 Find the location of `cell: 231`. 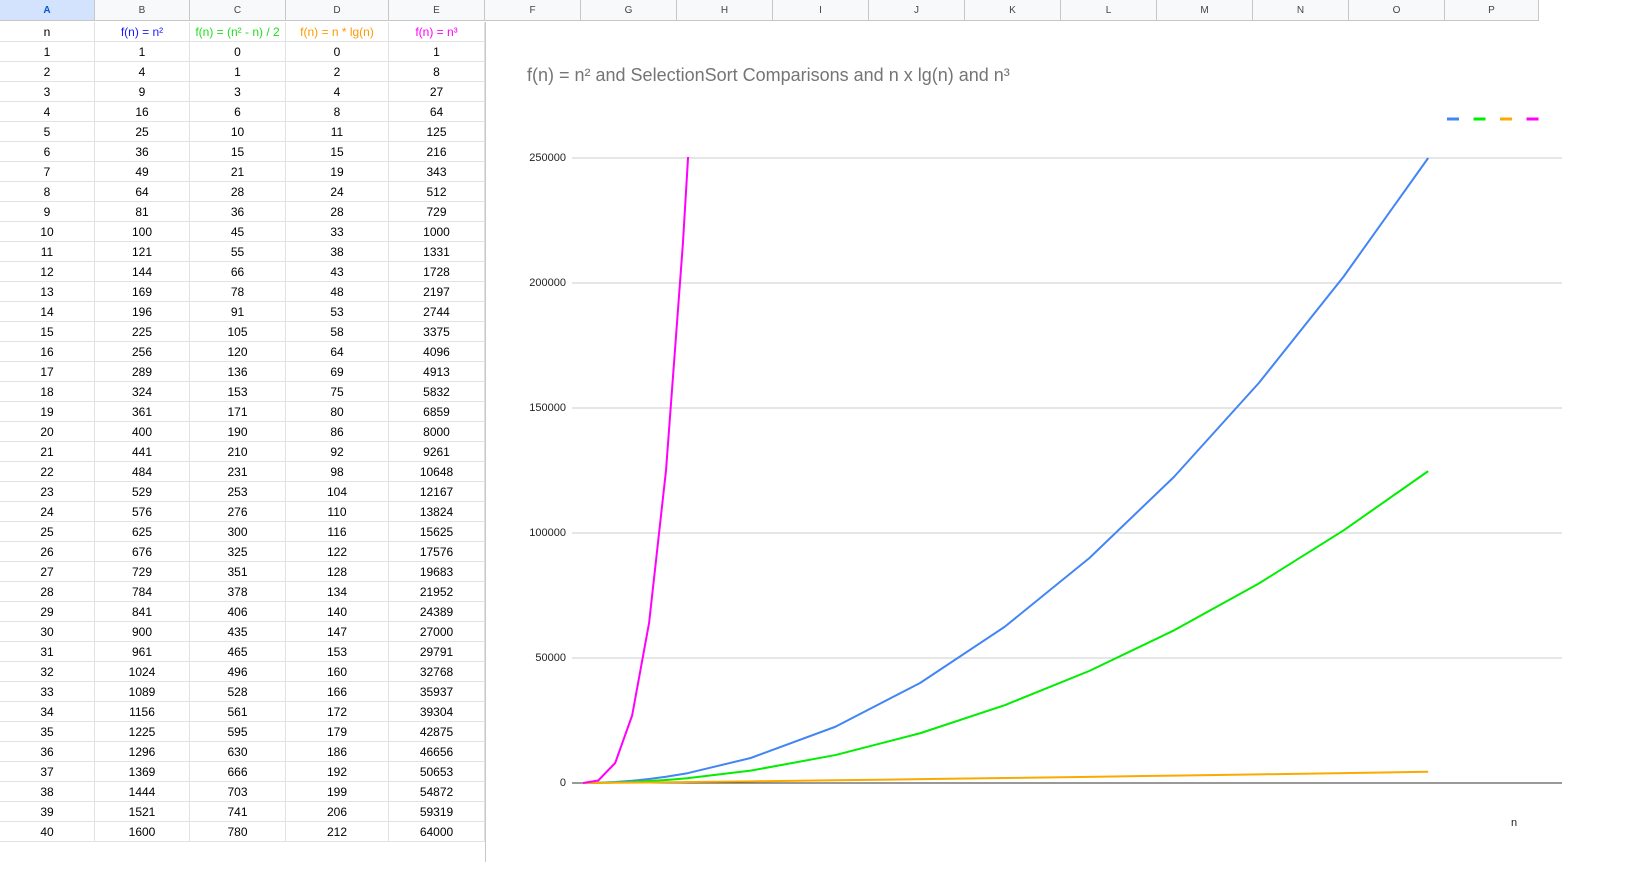

cell: 231 is located at coordinates (238, 472).